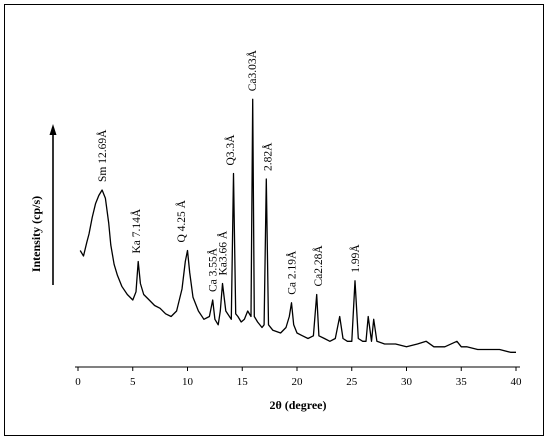  Describe the element at coordinates (213, 269) in the screenshot. I see `peak-label: Ca 3.55Å` at that location.